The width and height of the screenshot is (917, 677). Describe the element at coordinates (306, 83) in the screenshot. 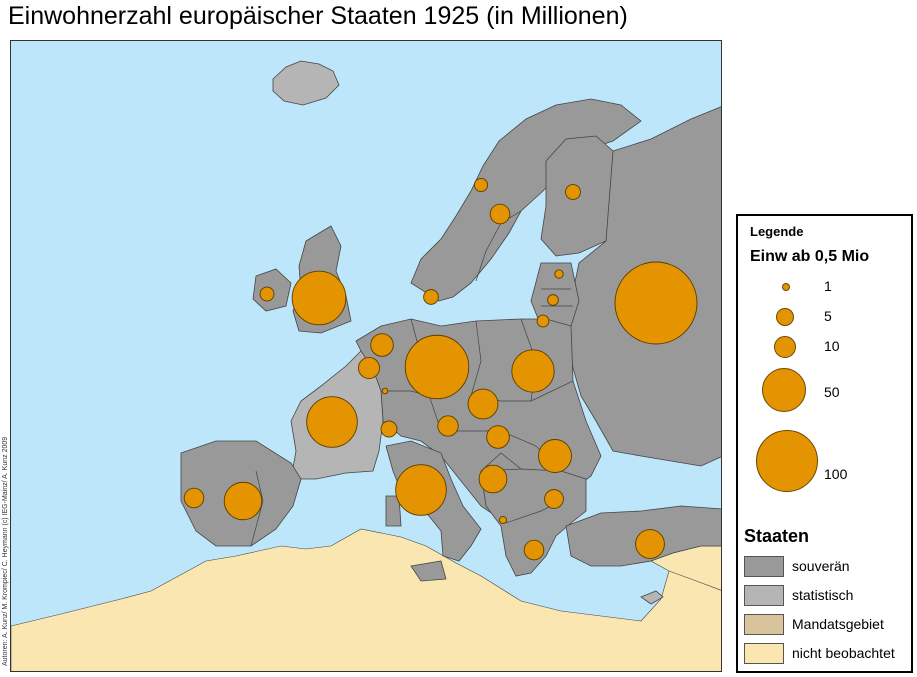

I see `iceland` at that location.